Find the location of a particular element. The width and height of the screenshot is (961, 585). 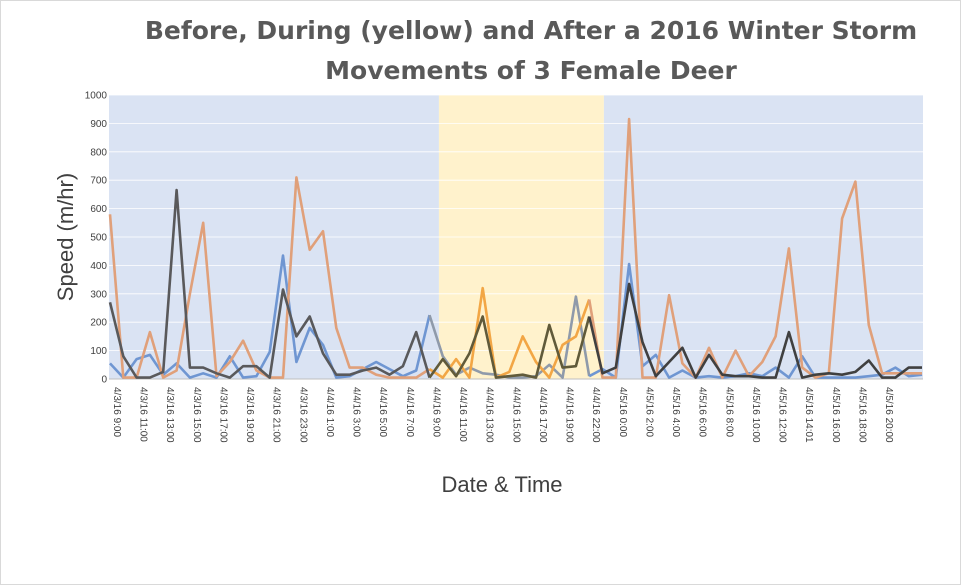

x-tick-label: 4/4/16 17:00 is located at coordinates (542, 415).